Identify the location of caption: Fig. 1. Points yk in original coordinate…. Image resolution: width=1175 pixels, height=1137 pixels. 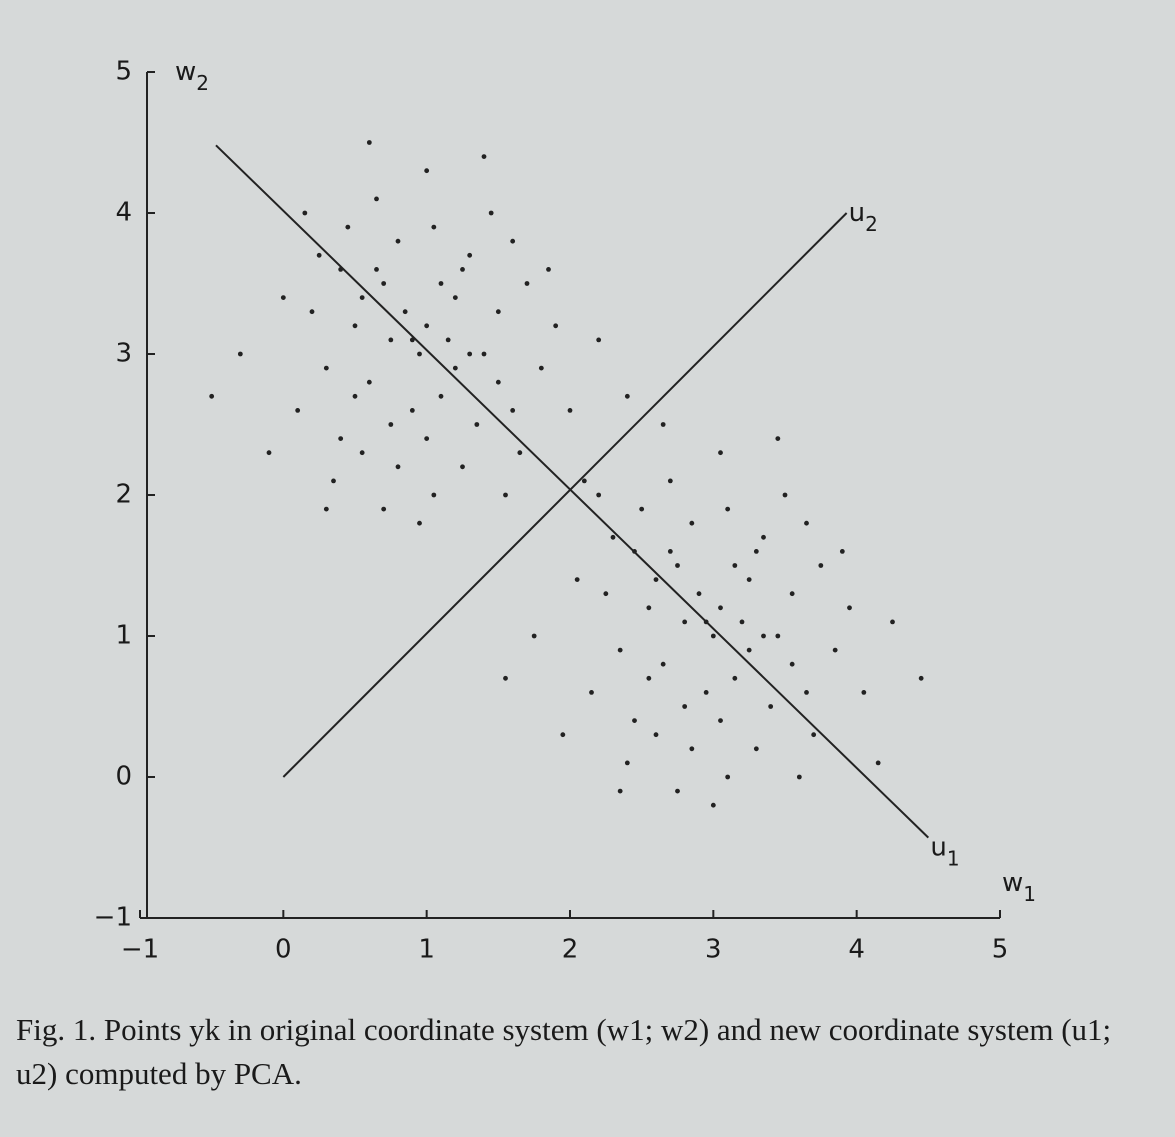
(564, 1051).